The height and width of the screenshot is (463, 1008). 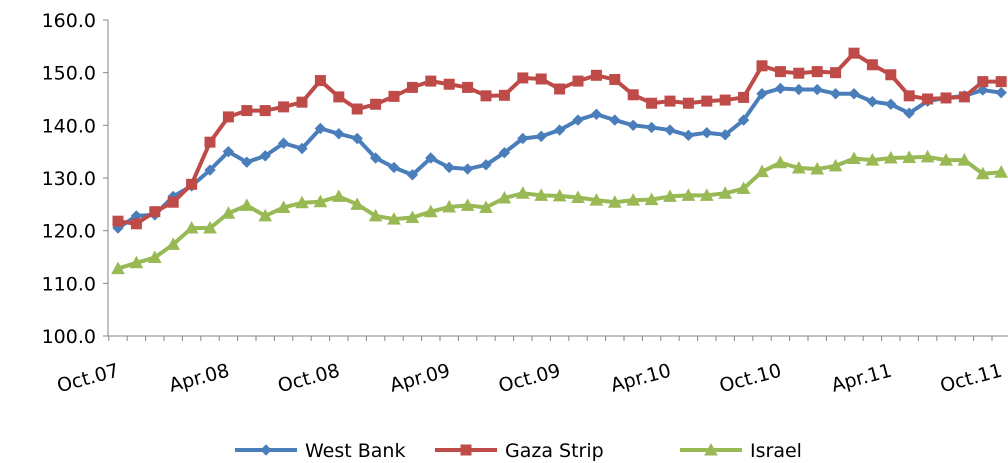 I want to click on x-tick-label: Apr.09, so click(x=420, y=378).